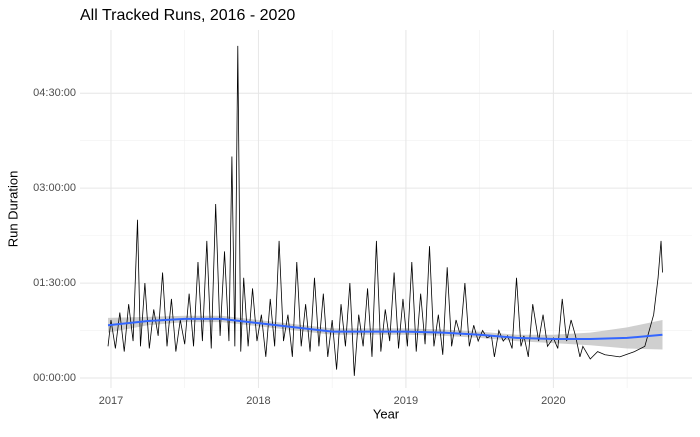 Image resolution: width=700 pixels, height=437 pixels. Describe the element at coordinates (54, 283) in the screenshot. I see `y-tick-label: 01:30:00` at that location.